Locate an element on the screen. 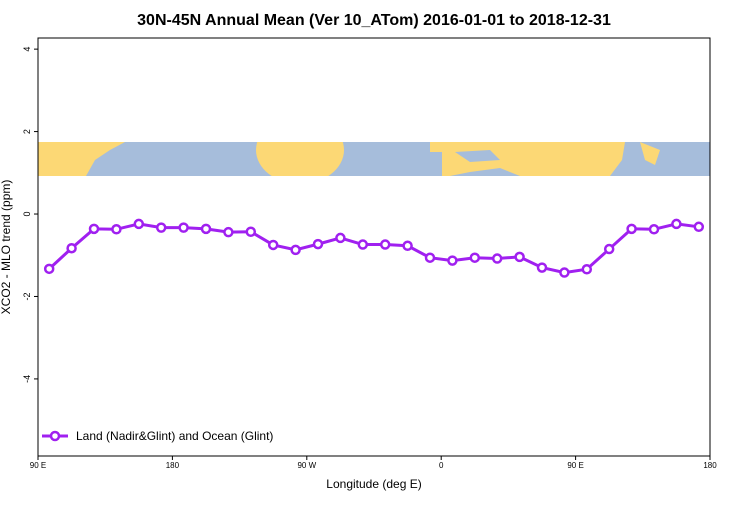  x-axis-label: Longitude (deg E) is located at coordinates (373, 484).